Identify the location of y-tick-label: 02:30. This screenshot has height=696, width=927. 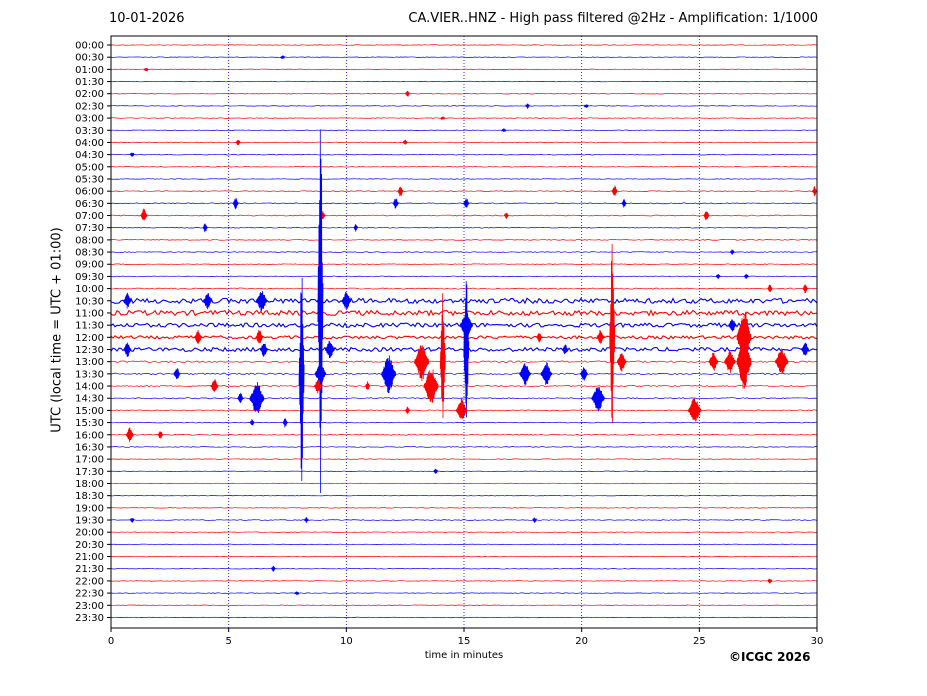
(89, 106).